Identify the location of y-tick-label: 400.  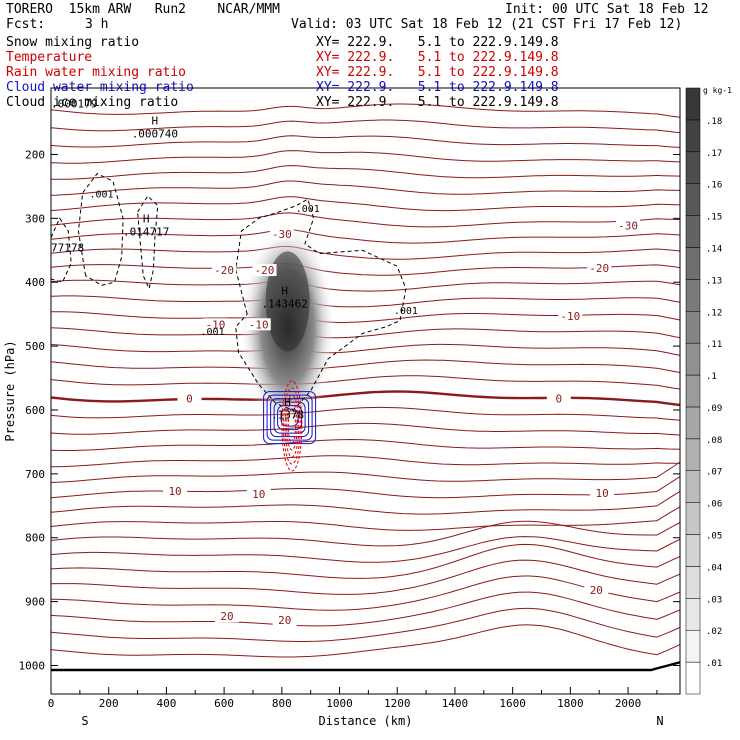
(35, 282).